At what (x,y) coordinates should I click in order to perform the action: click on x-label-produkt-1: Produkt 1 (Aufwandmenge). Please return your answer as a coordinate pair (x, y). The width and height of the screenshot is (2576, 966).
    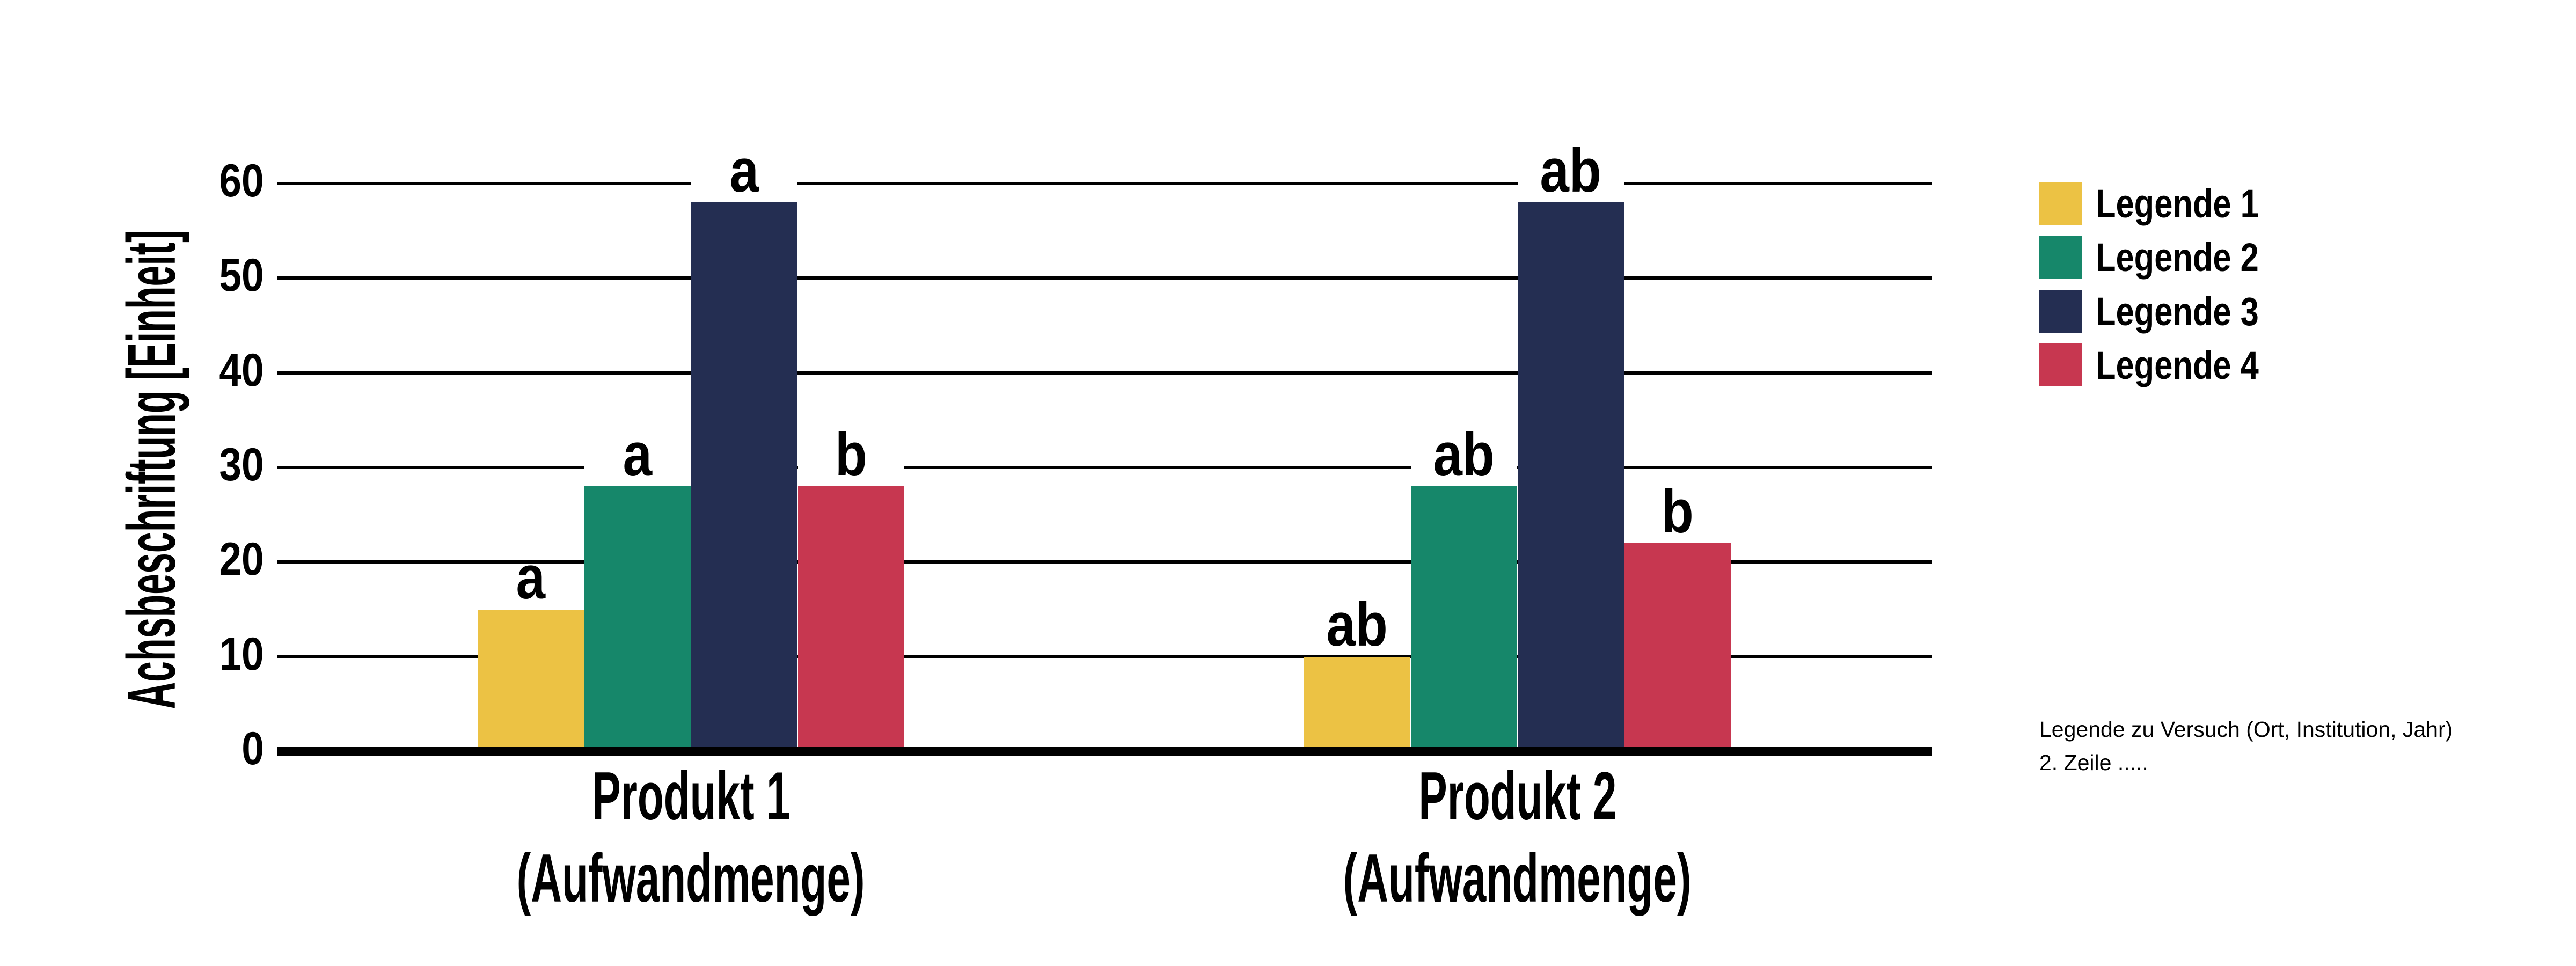
    Looking at the image, I should click on (691, 837).